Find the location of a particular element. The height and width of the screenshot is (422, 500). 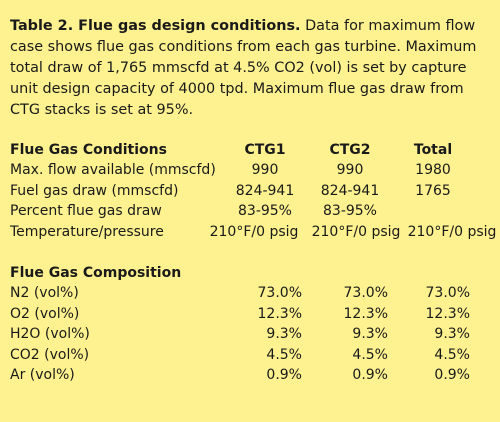

cell-total: 210°F/0 psig is located at coordinates (452, 231).